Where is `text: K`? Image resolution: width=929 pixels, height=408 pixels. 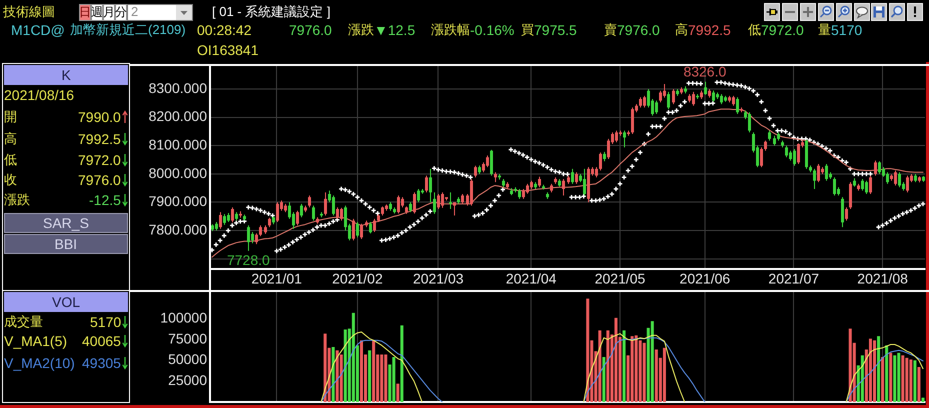
text: K is located at coordinates (66, 75).